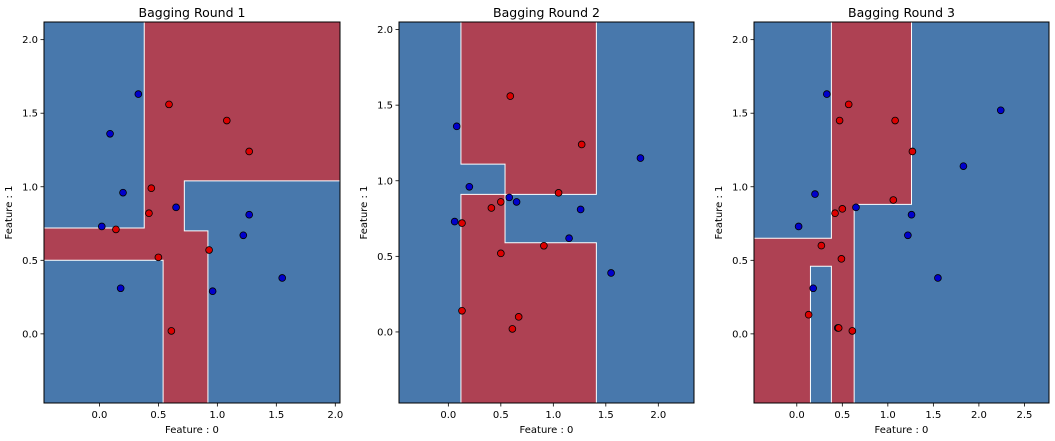 This screenshot has width=1055, height=441. What do you see at coordinates (901, 12) in the screenshot?
I see `subplot-title: Bagging Round 3` at bounding box center [901, 12].